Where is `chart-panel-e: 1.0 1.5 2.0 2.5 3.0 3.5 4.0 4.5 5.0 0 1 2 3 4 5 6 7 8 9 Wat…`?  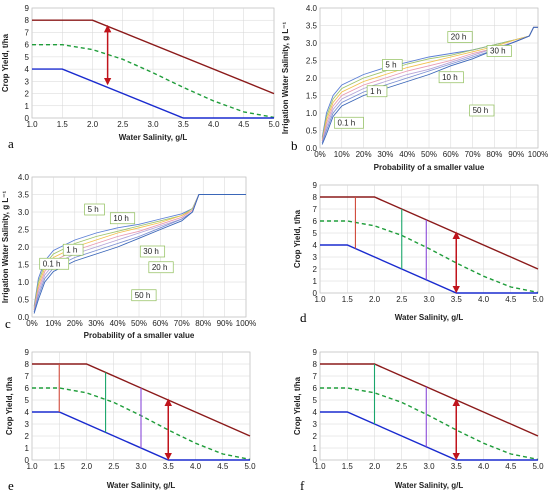 chart-panel-e: 1.0 1.5 2.0 2.5 3.0 3.5 4.0 4.5 5.0 0 1 2 3 4 5 6 7 8 9 Wat… is located at coordinates (130, 420).